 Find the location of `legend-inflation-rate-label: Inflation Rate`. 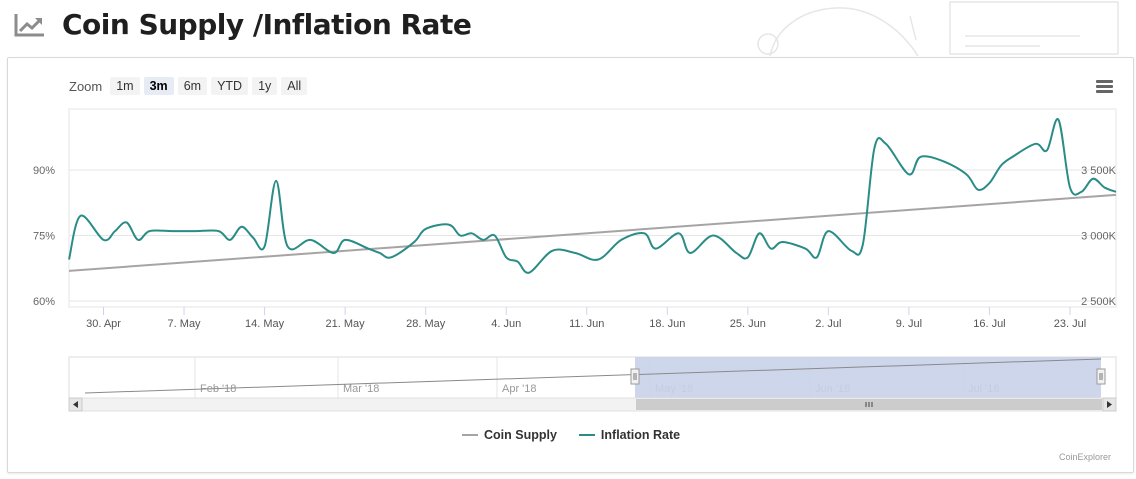

legend-inflation-rate-label: Inflation Rate is located at coordinates (640, 435).